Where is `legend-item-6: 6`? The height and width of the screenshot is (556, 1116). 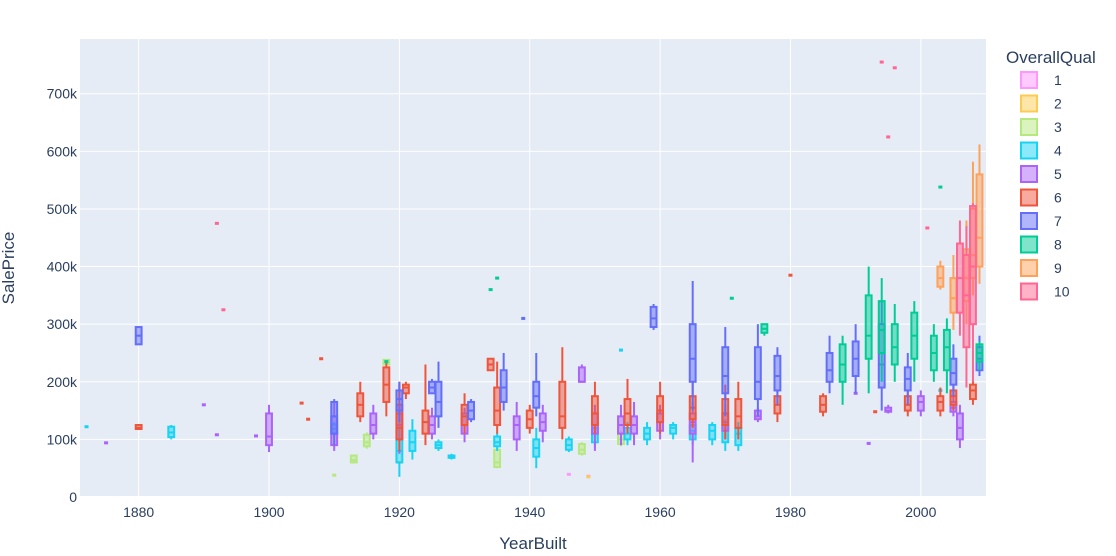
legend-item-6: 6 is located at coordinates (1041, 197).